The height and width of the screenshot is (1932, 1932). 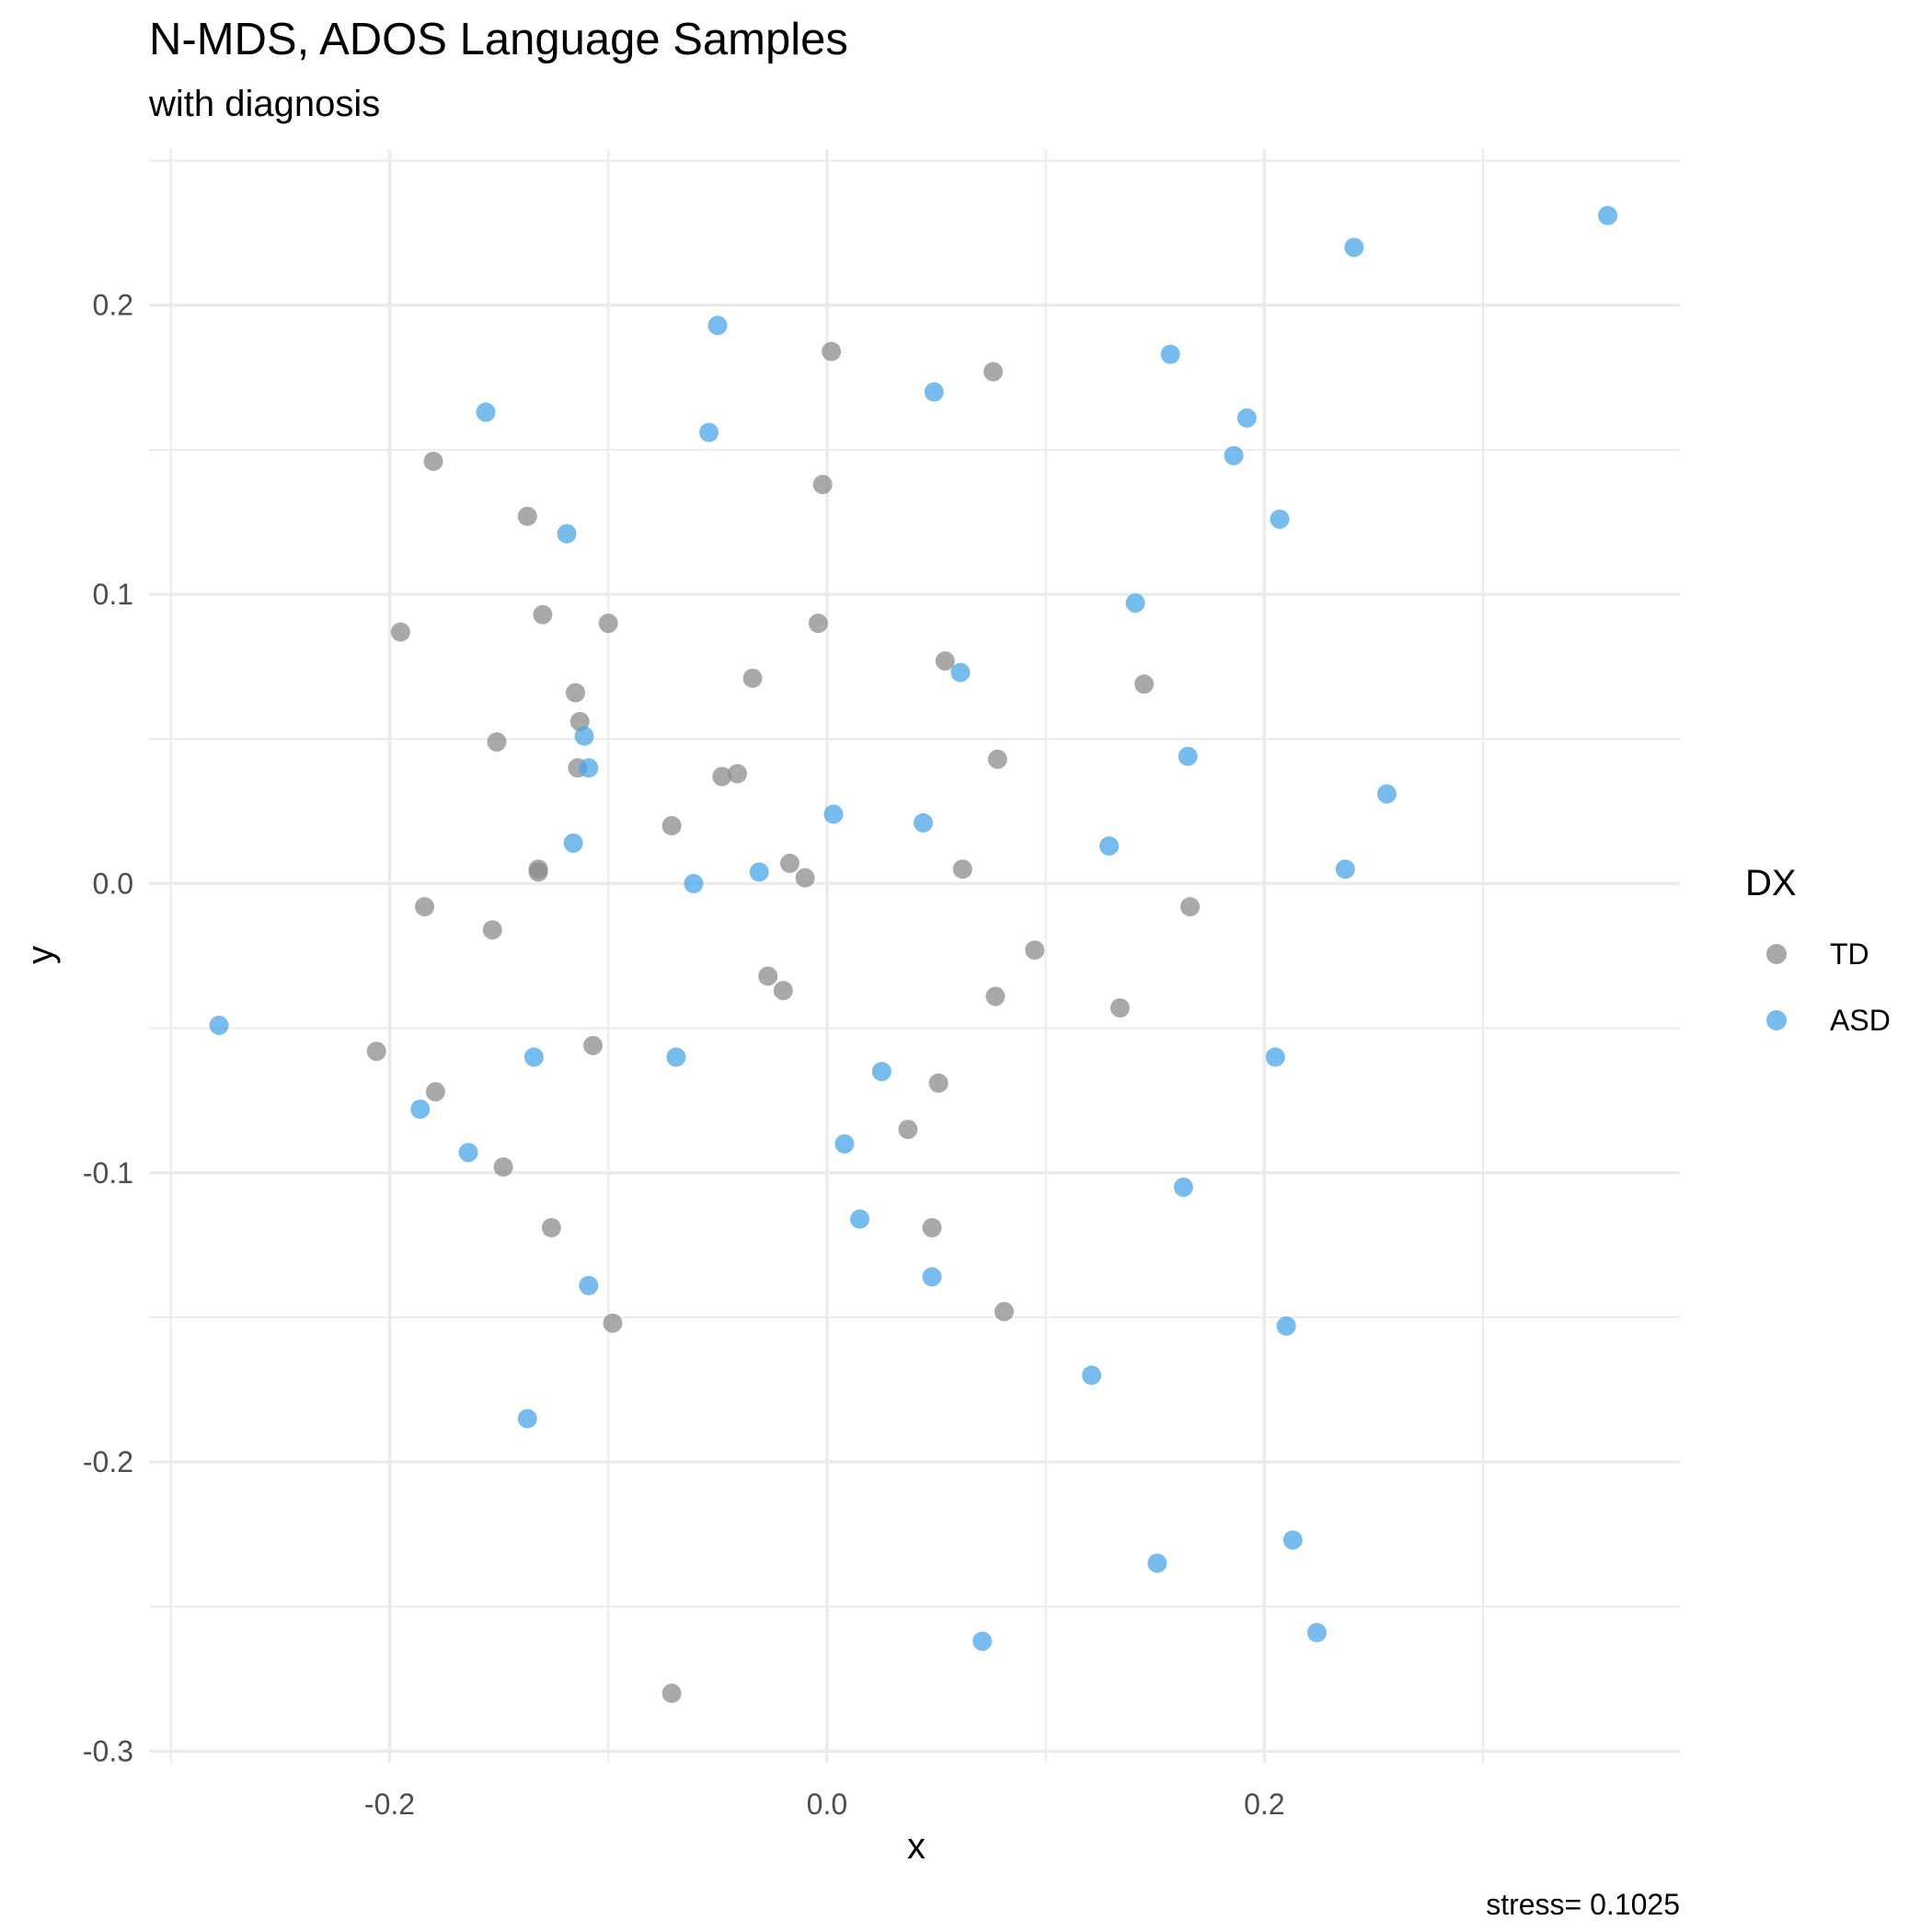 I want to click on chart-subtitle: with diagnosis, so click(x=264, y=104).